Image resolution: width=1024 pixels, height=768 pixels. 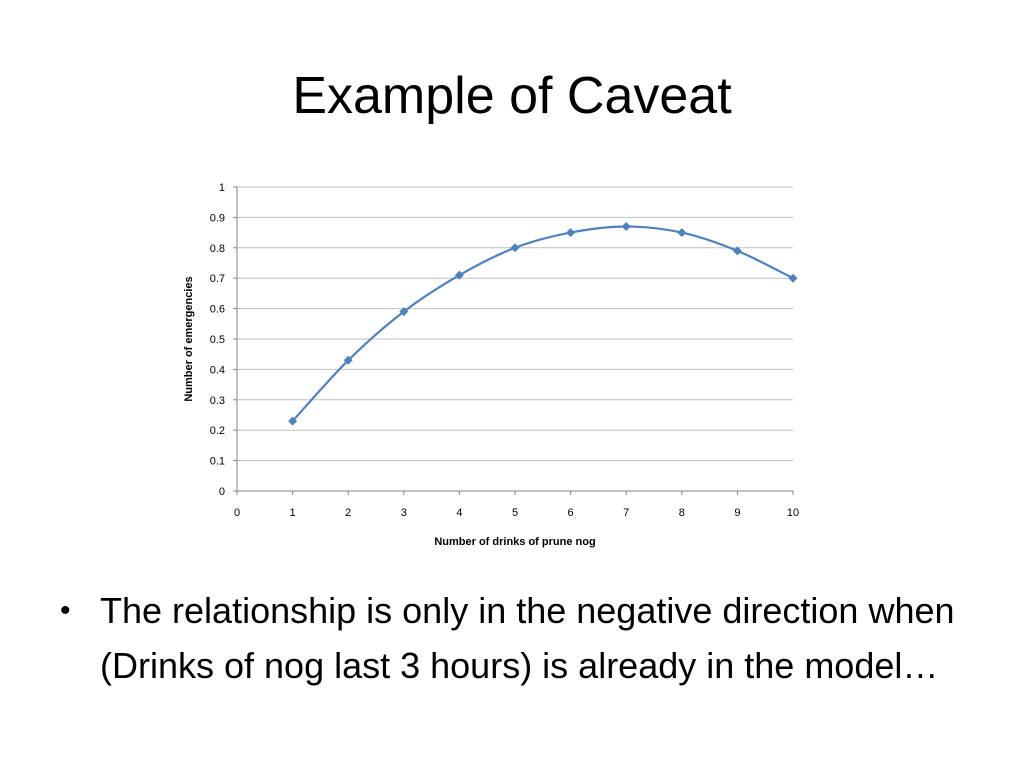 I want to click on y-tick-label: 0.1, so click(x=217, y=462).